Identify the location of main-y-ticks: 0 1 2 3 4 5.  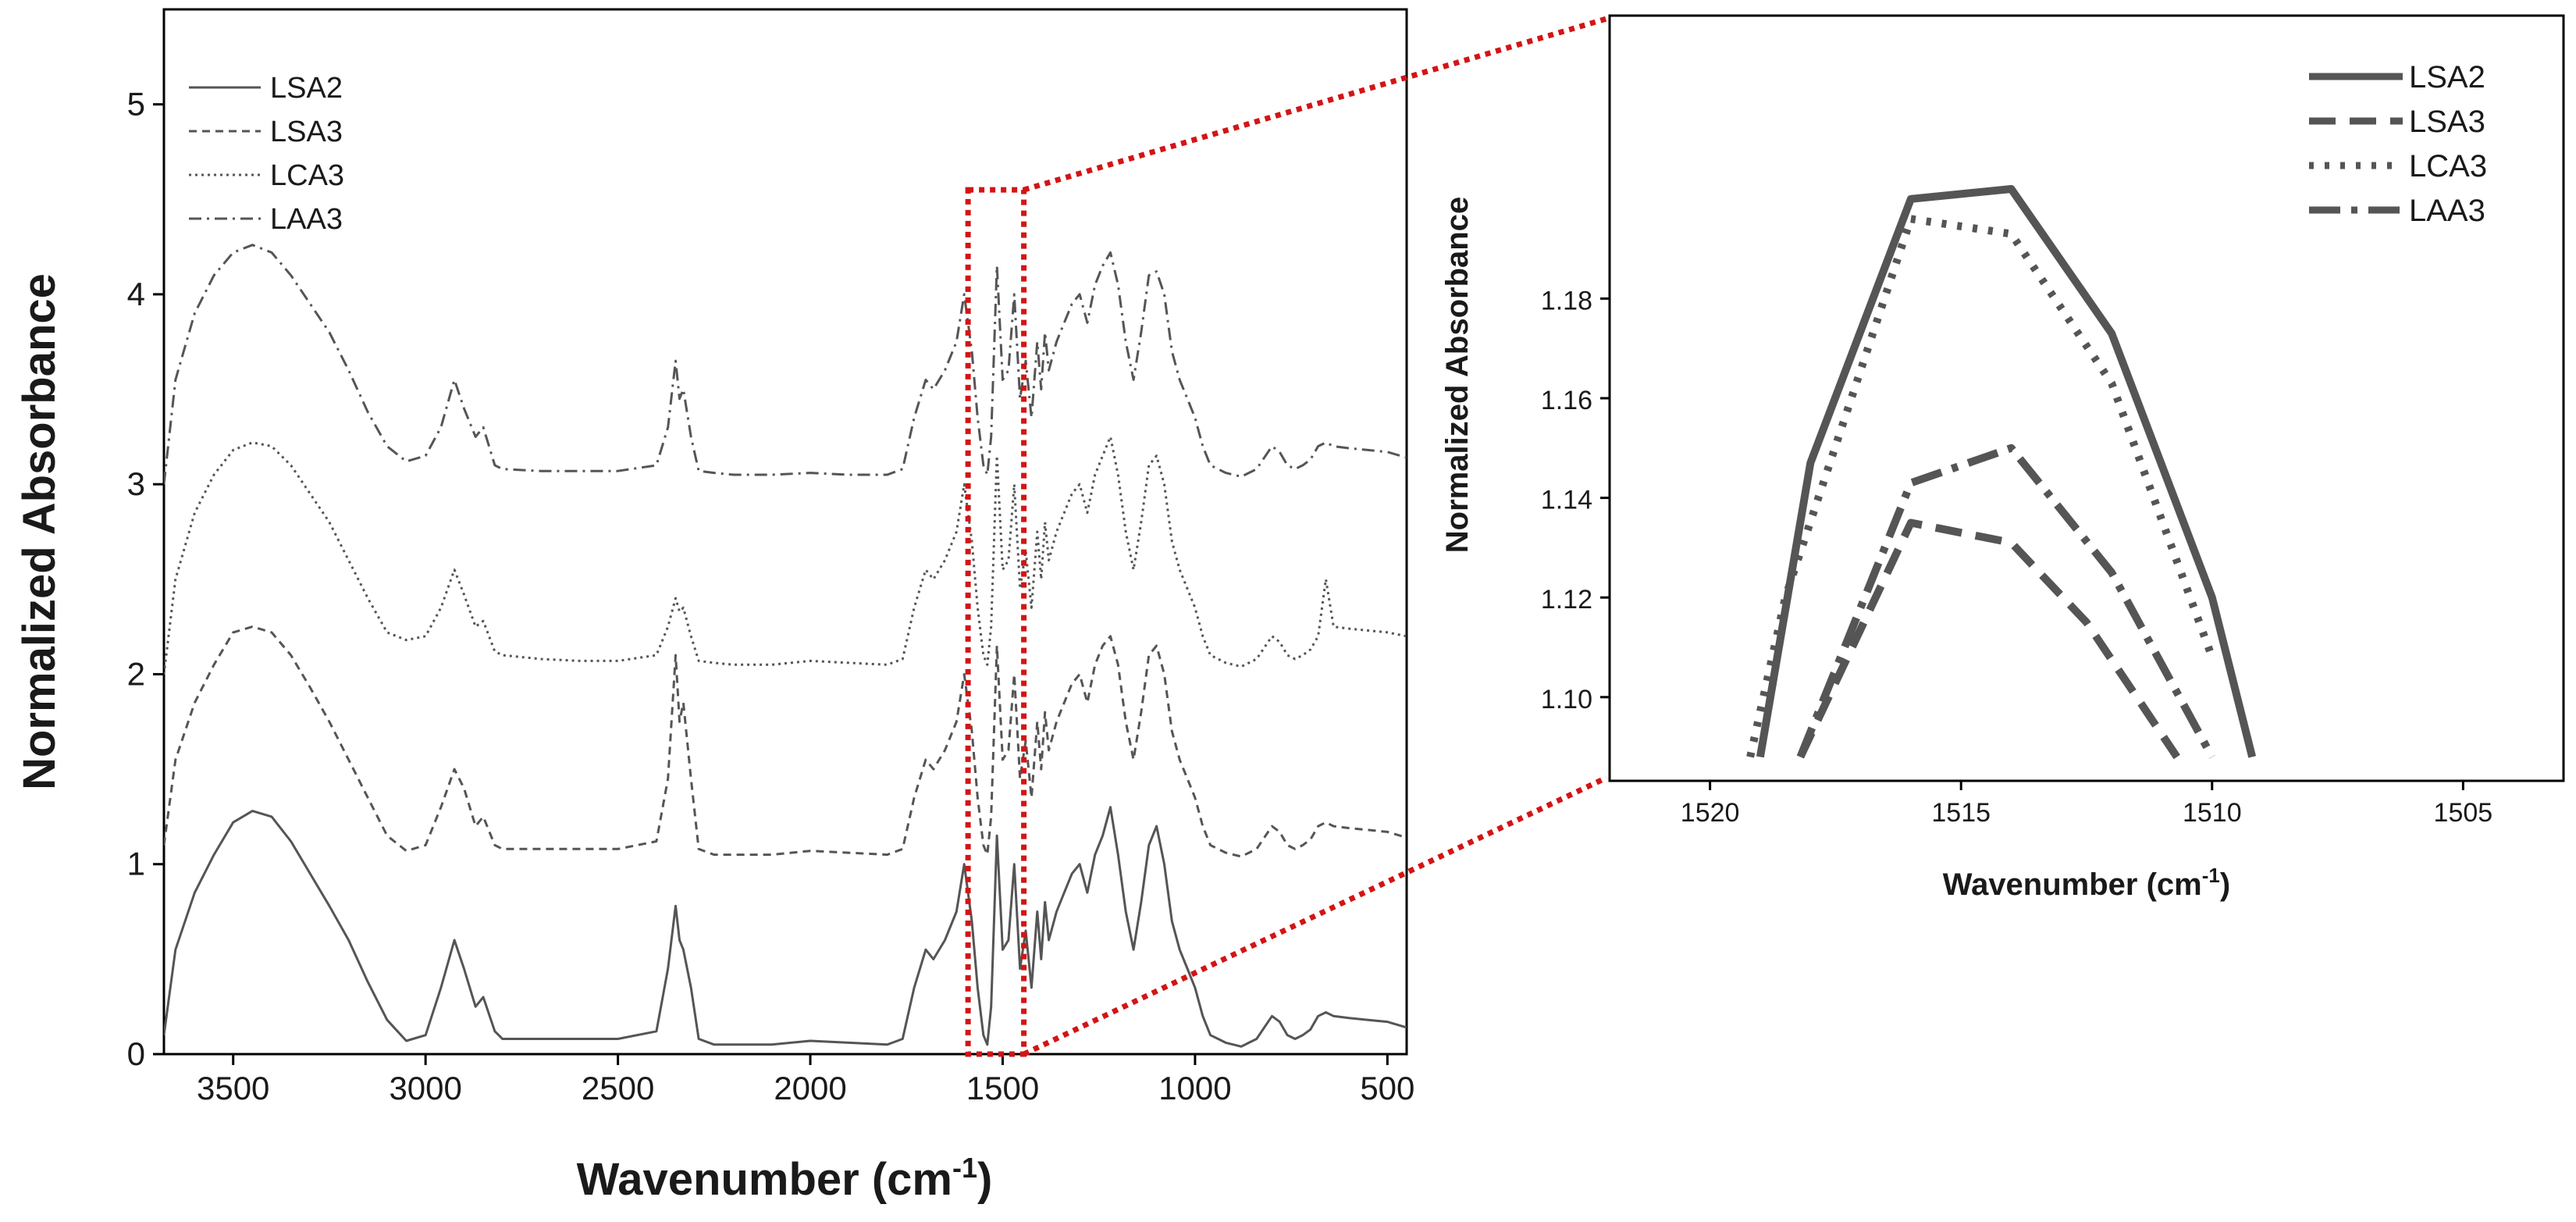
(145, 579).